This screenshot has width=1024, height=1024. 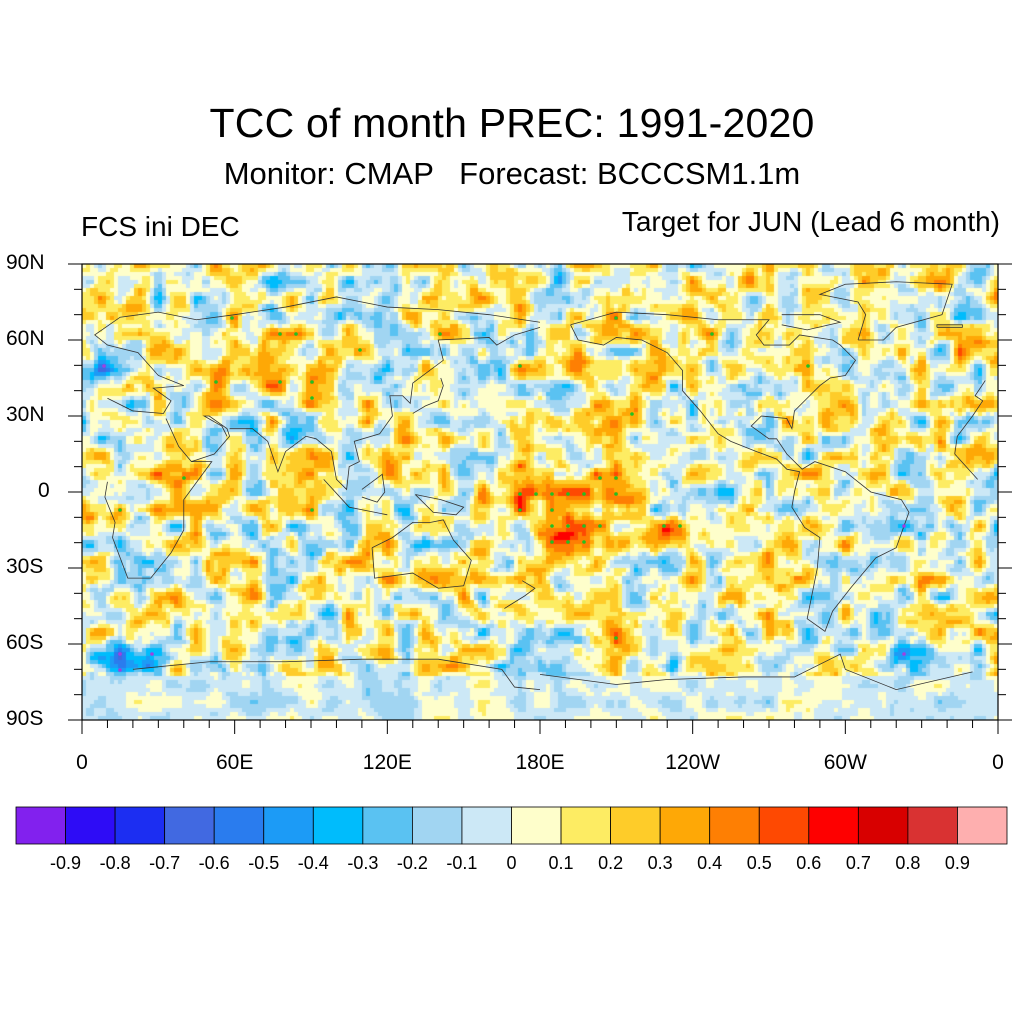 I want to click on y-tick-label: 60N, so click(x=25, y=338).